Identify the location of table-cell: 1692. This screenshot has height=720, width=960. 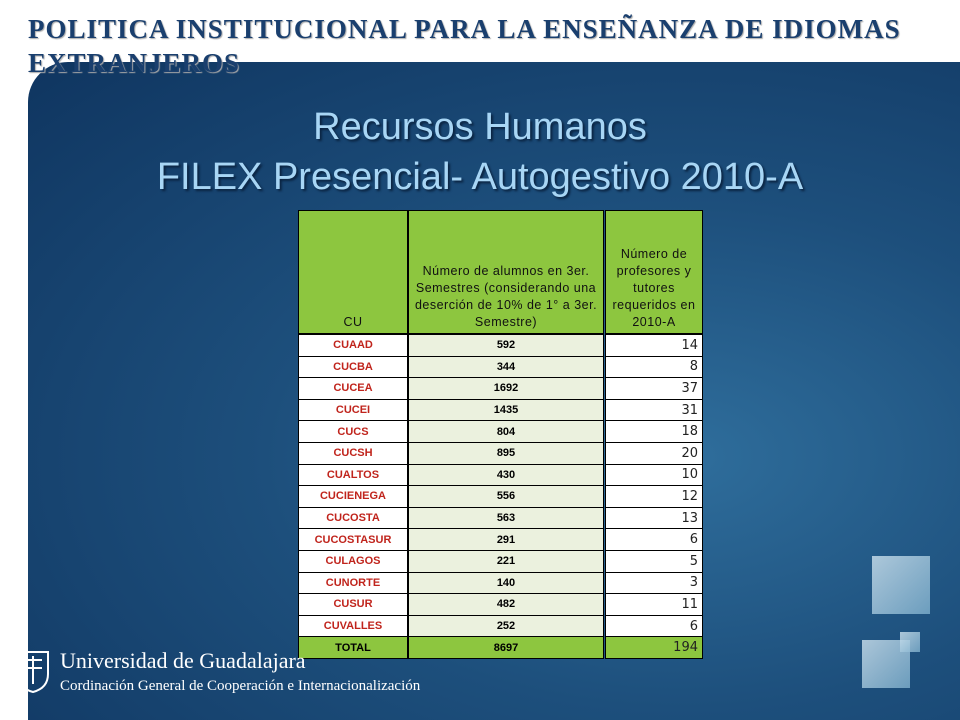
(506, 388).